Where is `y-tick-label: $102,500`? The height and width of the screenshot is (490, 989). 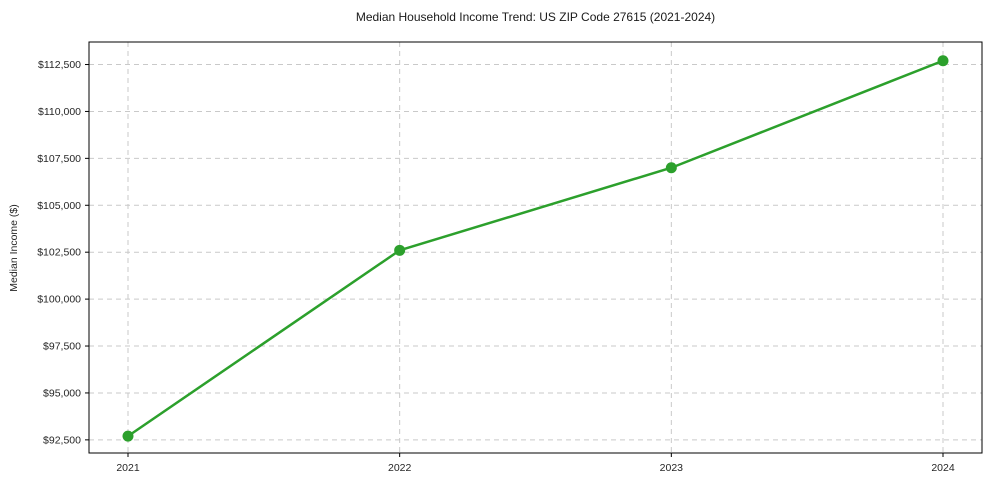 y-tick-label: $102,500 is located at coordinates (59, 253).